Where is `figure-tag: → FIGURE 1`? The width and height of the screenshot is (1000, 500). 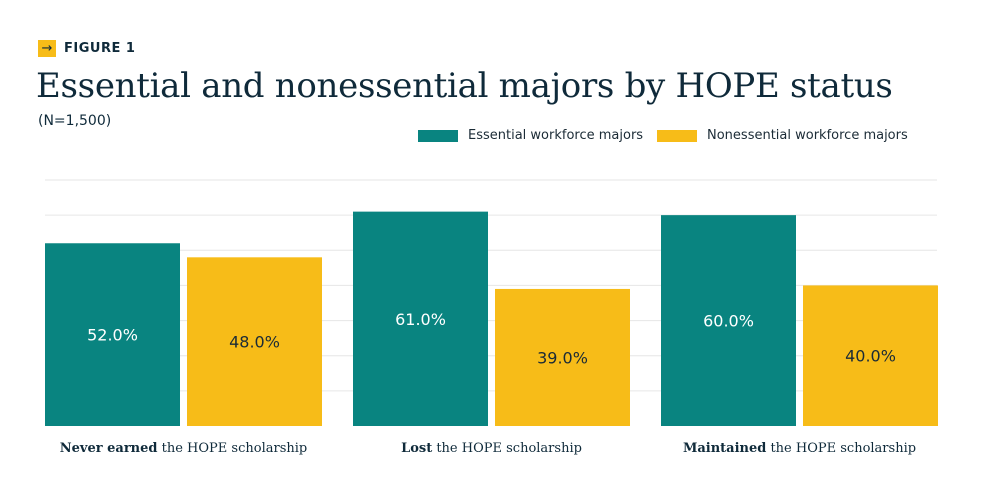 figure-tag: → FIGURE 1 is located at coordinates (86, 48).